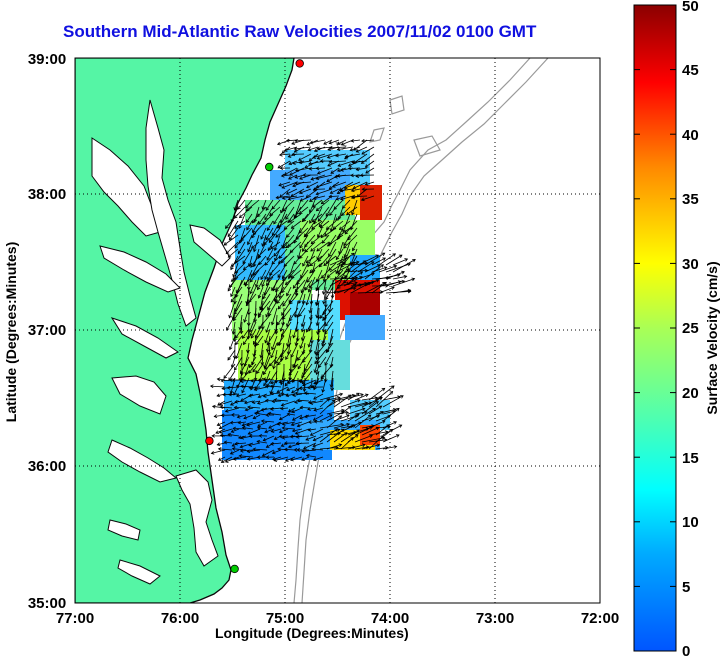 This screenshot has height=659, width=724. What do you see at coordinates (690, 458) in the screenshot?
I see `colorbar-tick-label: 15` at bounding box center [690, 458].